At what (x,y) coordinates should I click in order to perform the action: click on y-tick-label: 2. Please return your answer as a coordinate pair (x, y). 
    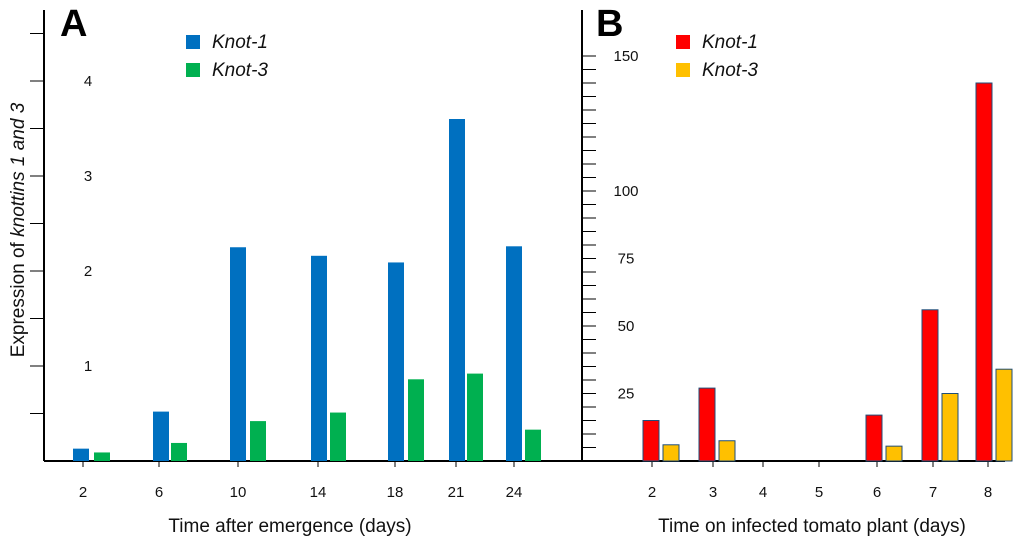
    Looking at the image, I should click on (88, 271).